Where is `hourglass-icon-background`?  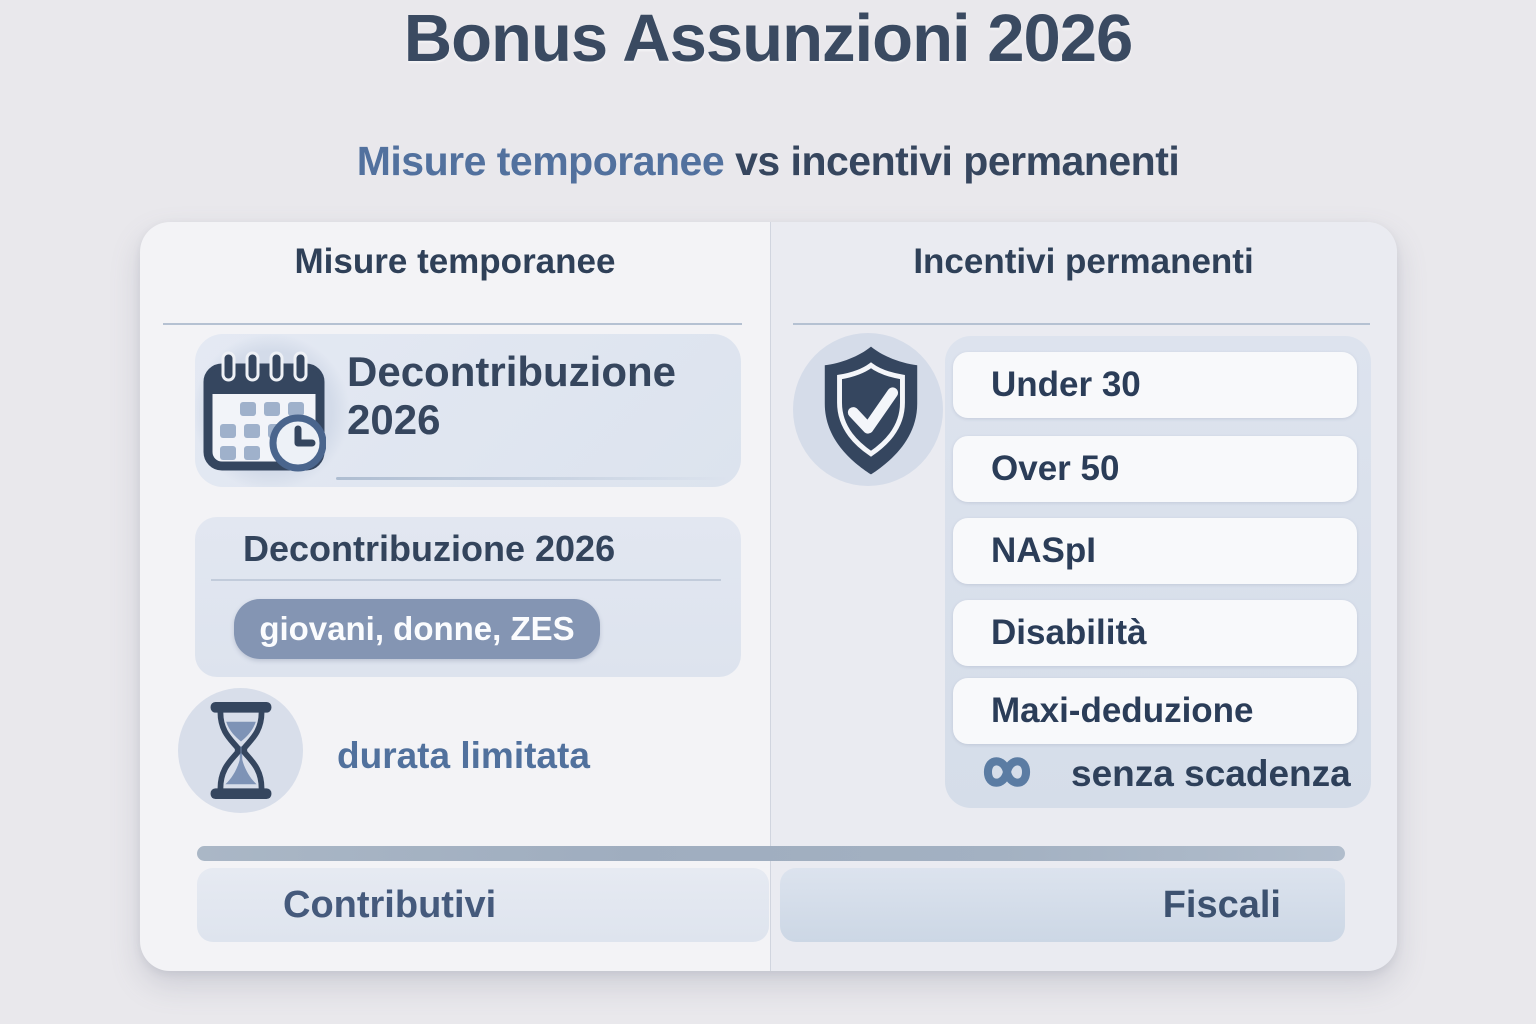
hourglass-icon-background is located at coordinates (240, 750).